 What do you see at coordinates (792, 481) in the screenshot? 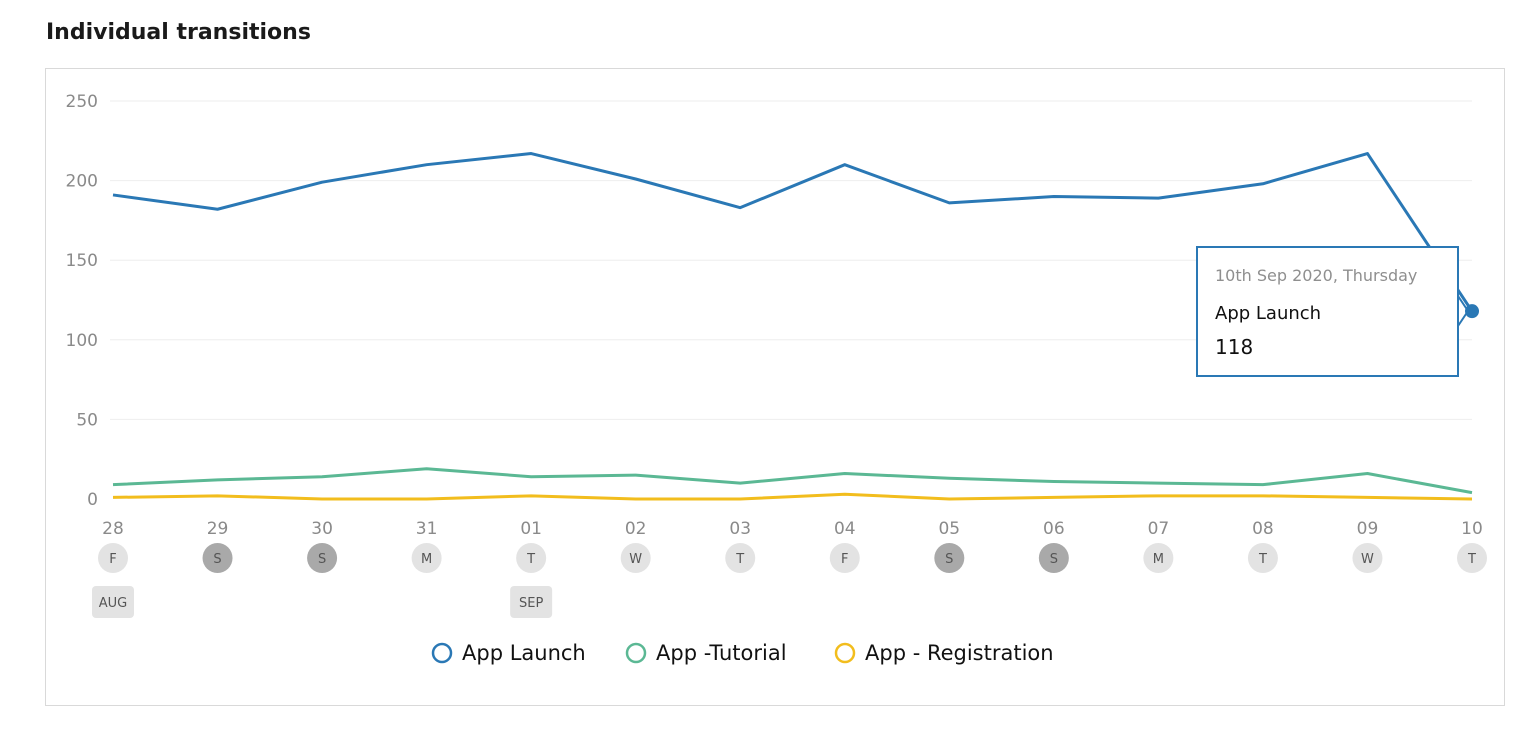
I see `series-line-app-tutorial` at bounding box center [792, 481].